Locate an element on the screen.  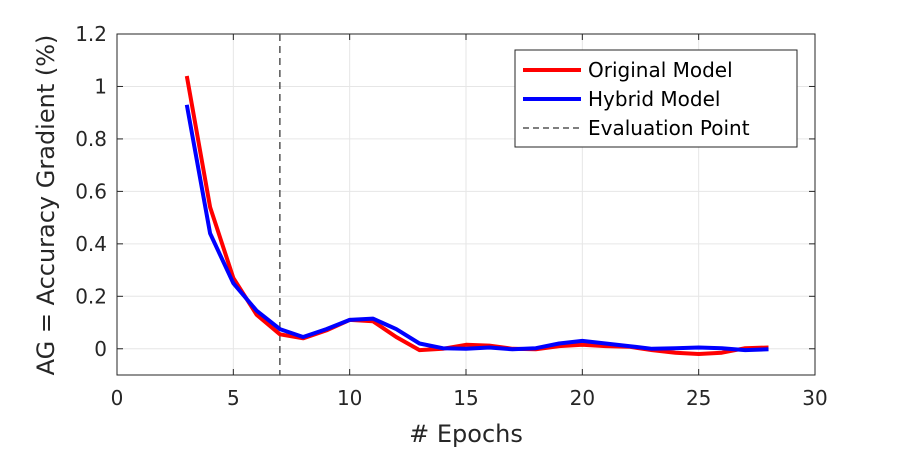
legend-label: Evaluation Point is located at coordinates (669, 128).